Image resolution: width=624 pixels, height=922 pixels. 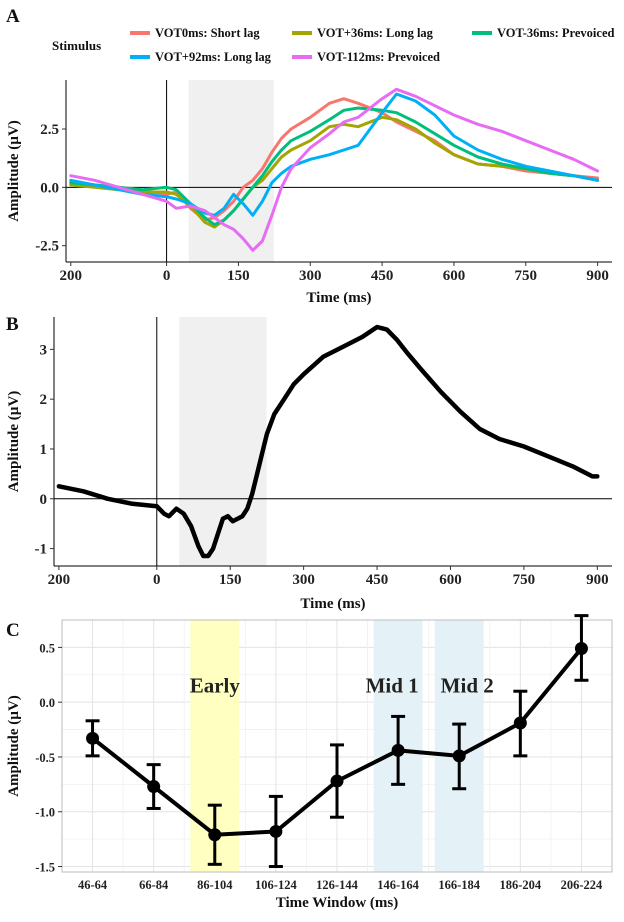 I want to click on annotation-early: Early, so click(x=215, y=686).